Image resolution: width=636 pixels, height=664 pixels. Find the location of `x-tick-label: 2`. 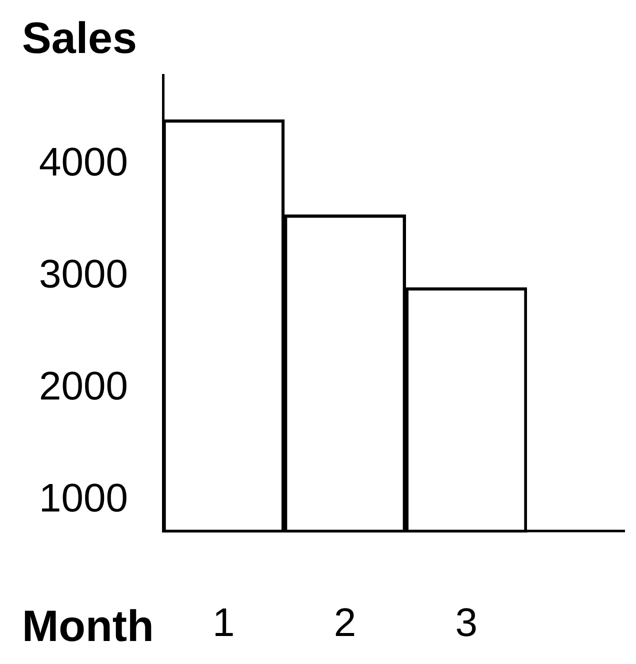

x-tick-label: 2 is located at coordinates (345, 623).